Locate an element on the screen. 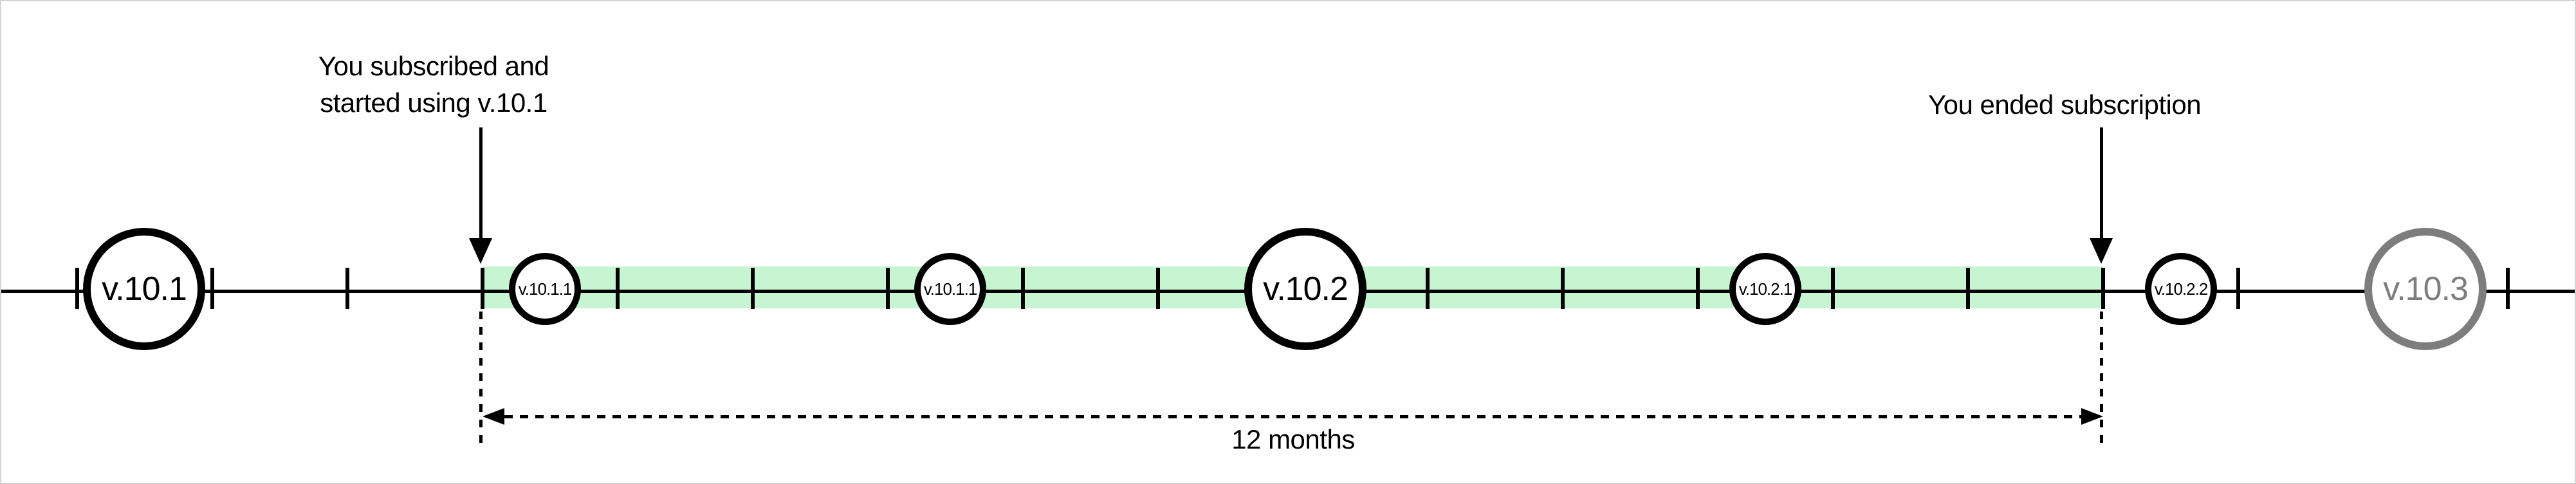 The height and width of the screenshot is (484, 2576). duration-label: 12 months is located at coordinates (1293, 439).